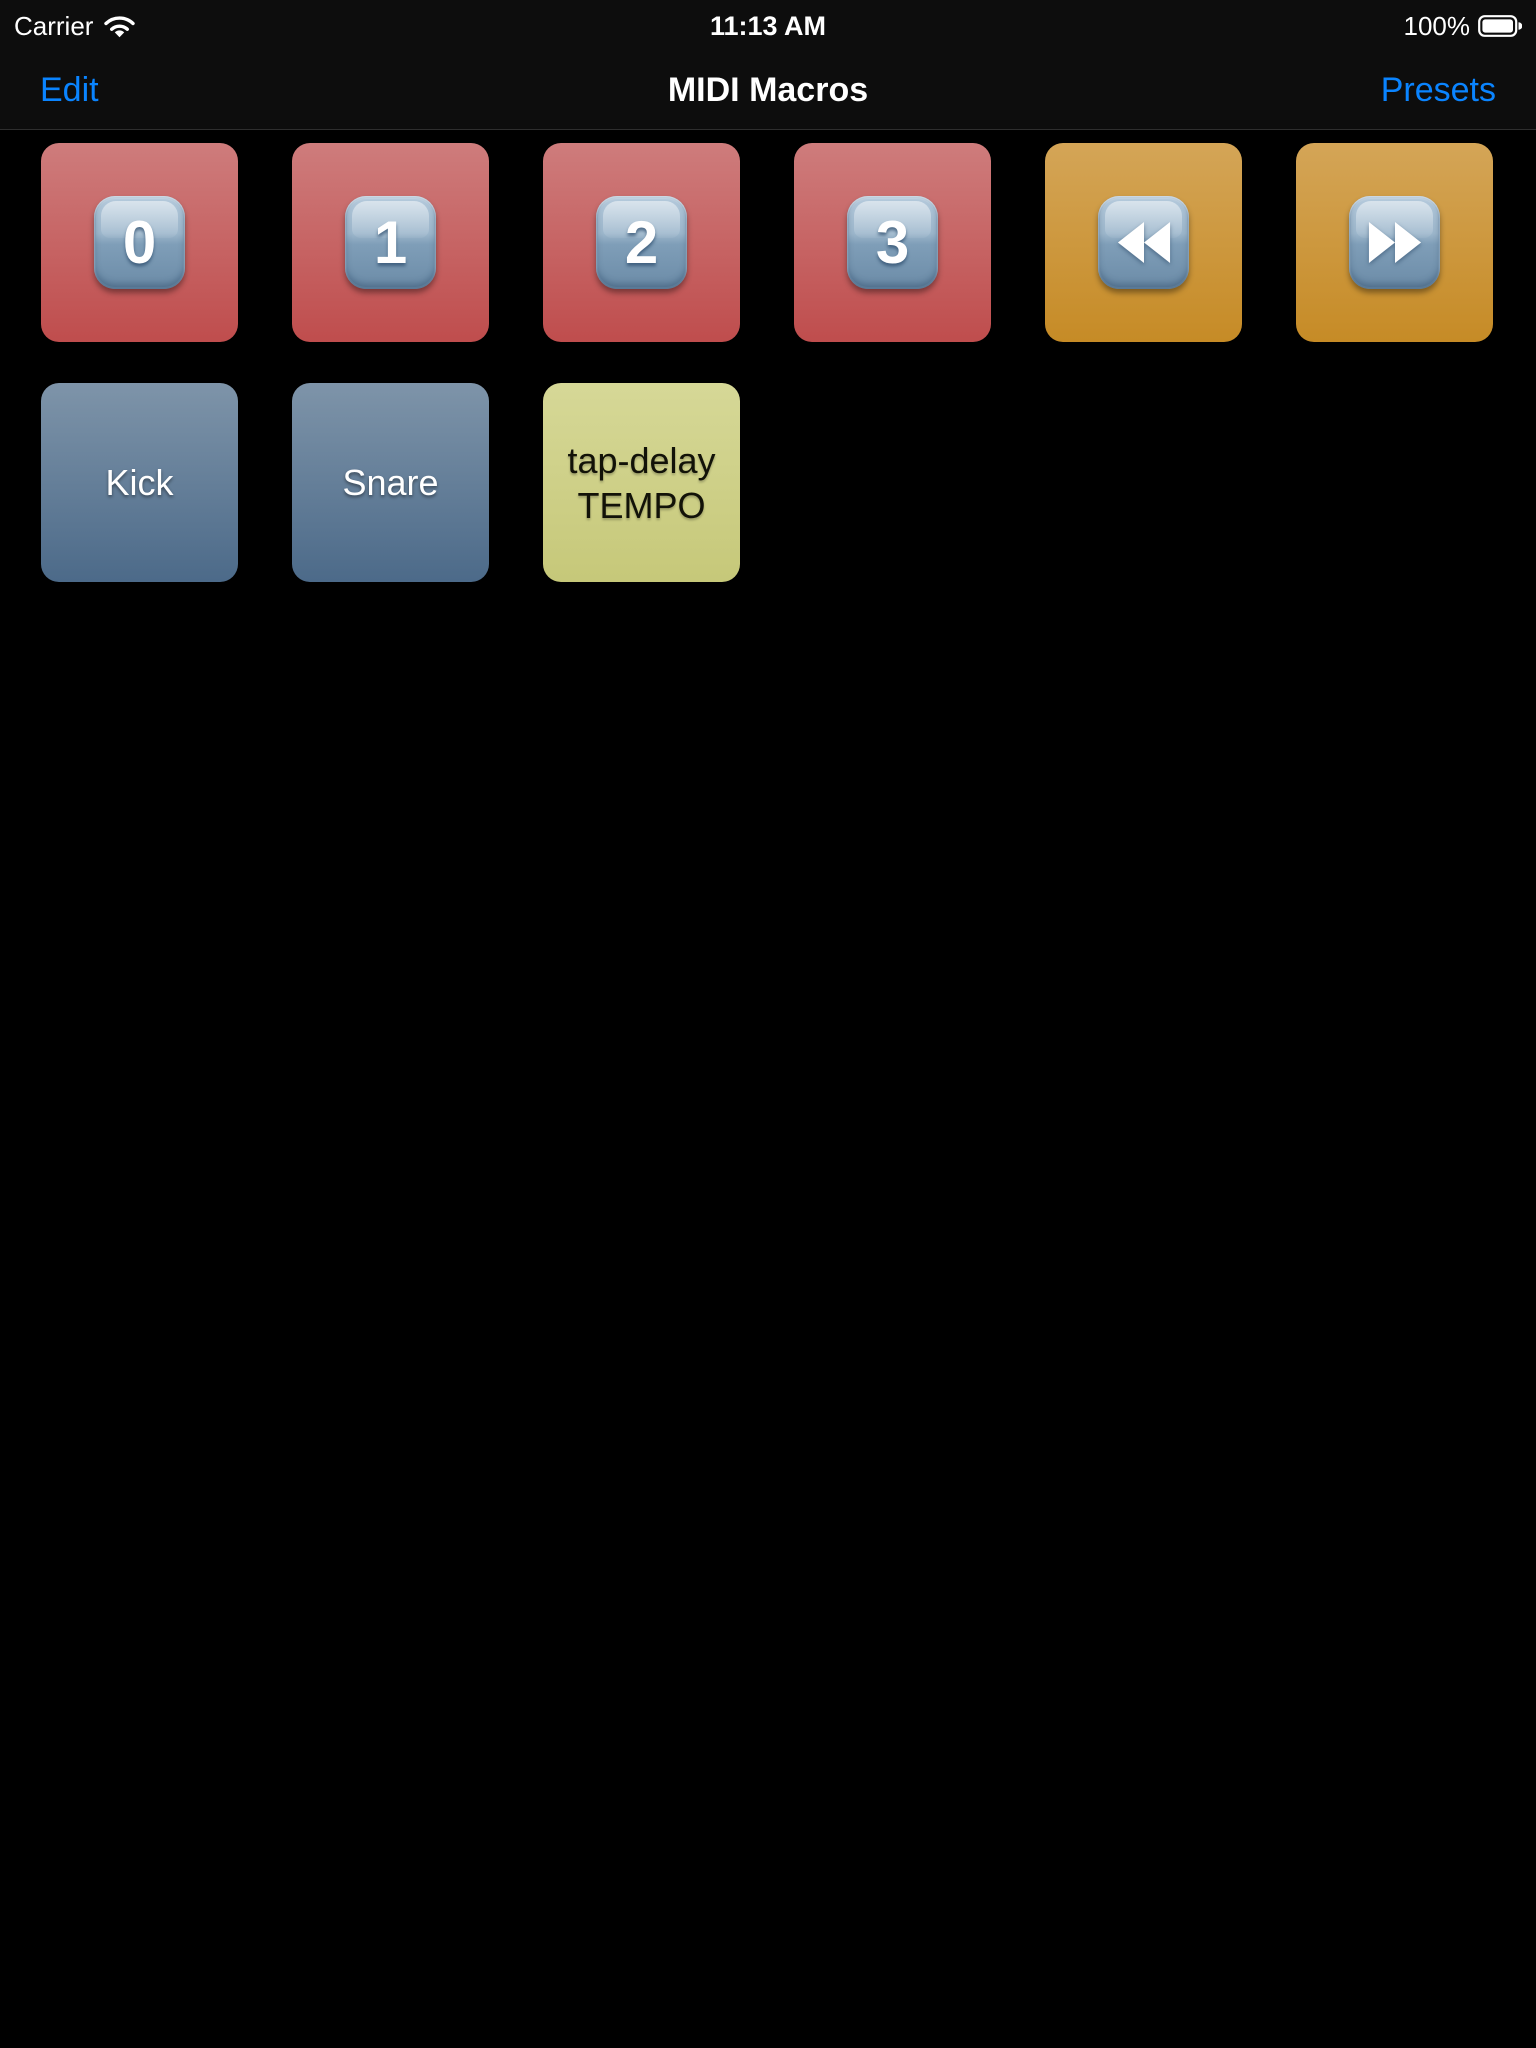 This screenshot has width=1536, height=2048. I want to click on tile-label: Kick, so click(139, 482).